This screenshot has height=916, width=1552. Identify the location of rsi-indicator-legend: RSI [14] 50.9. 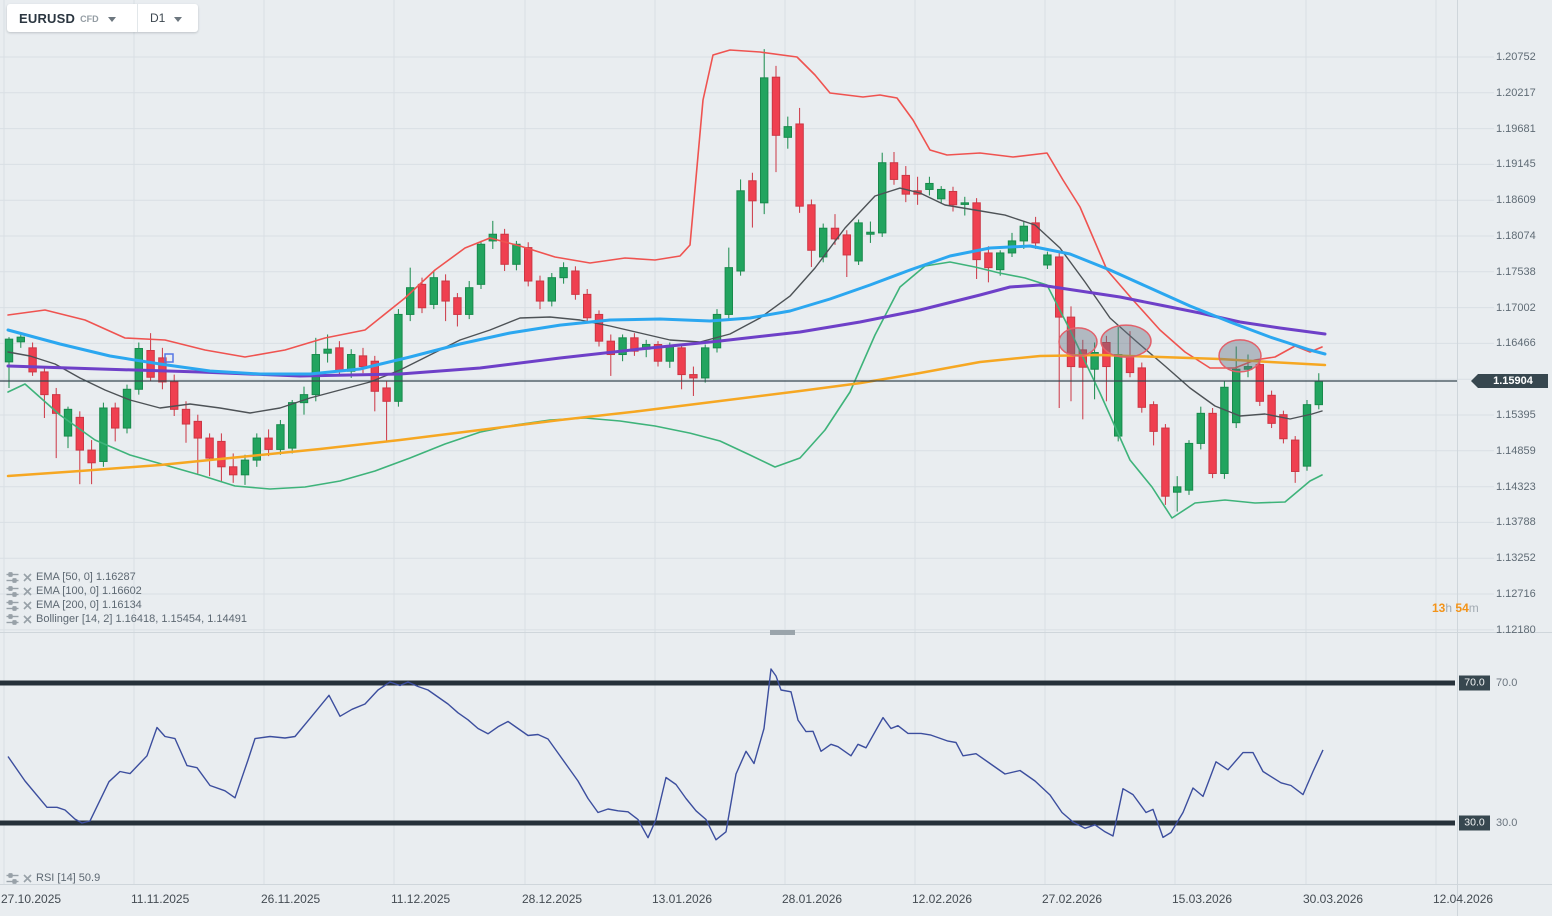
(53, 878).